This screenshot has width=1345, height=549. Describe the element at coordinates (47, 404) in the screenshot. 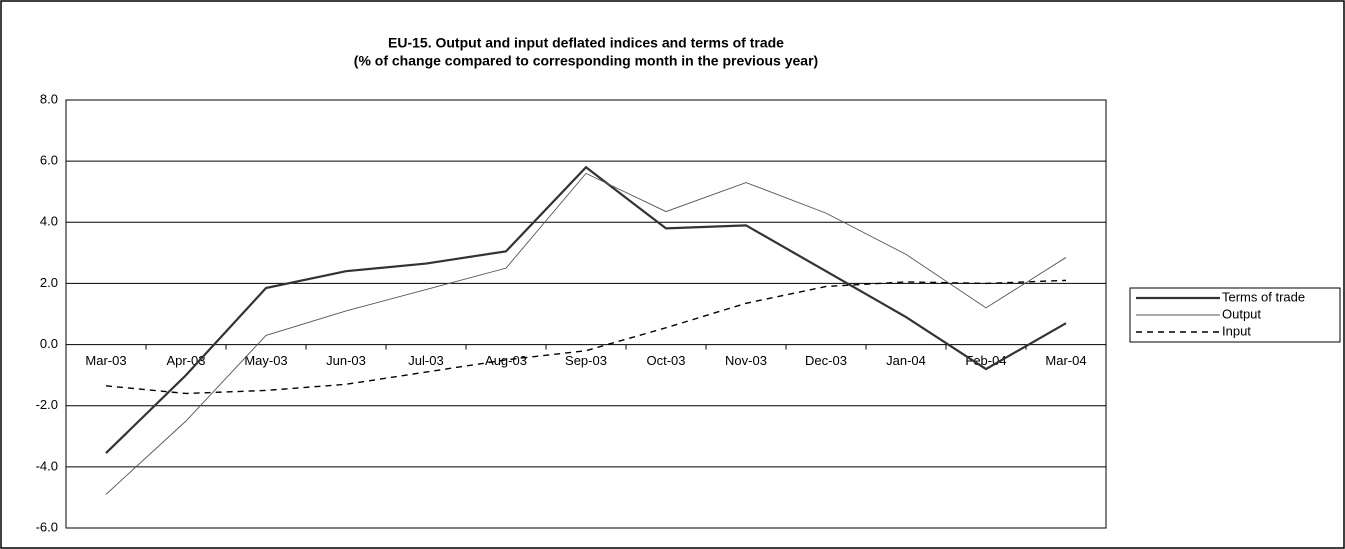

I see `y-tick-label: -2.0` at that location.